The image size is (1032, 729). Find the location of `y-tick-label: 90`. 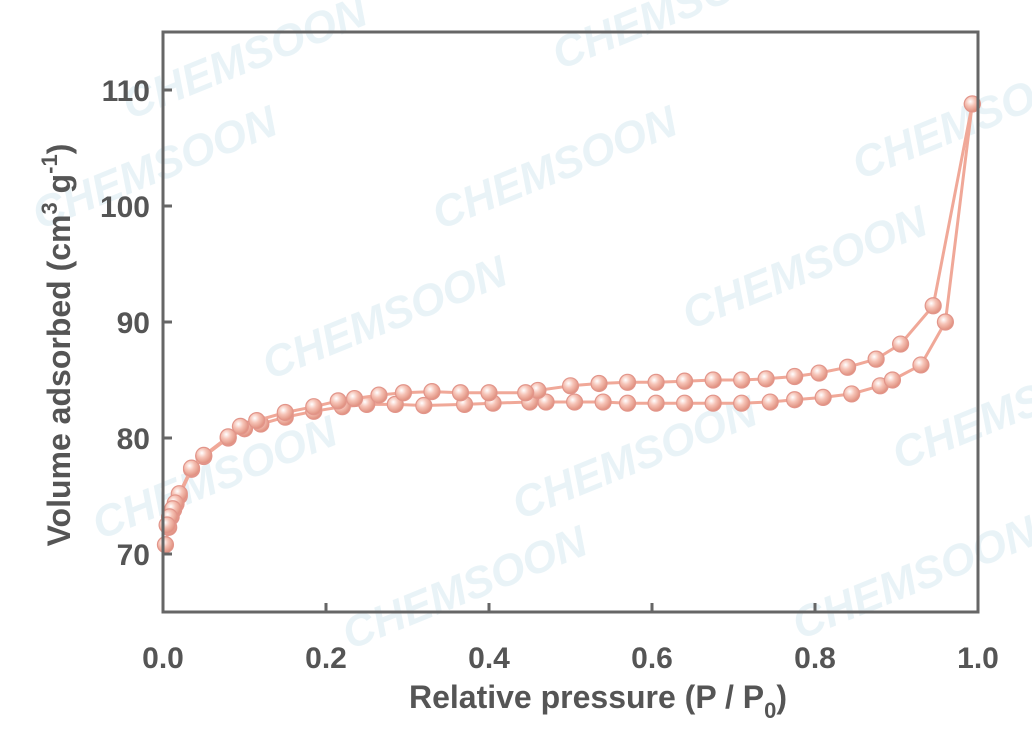

y-tick-label: 90 is located at coordinates (133, 323).